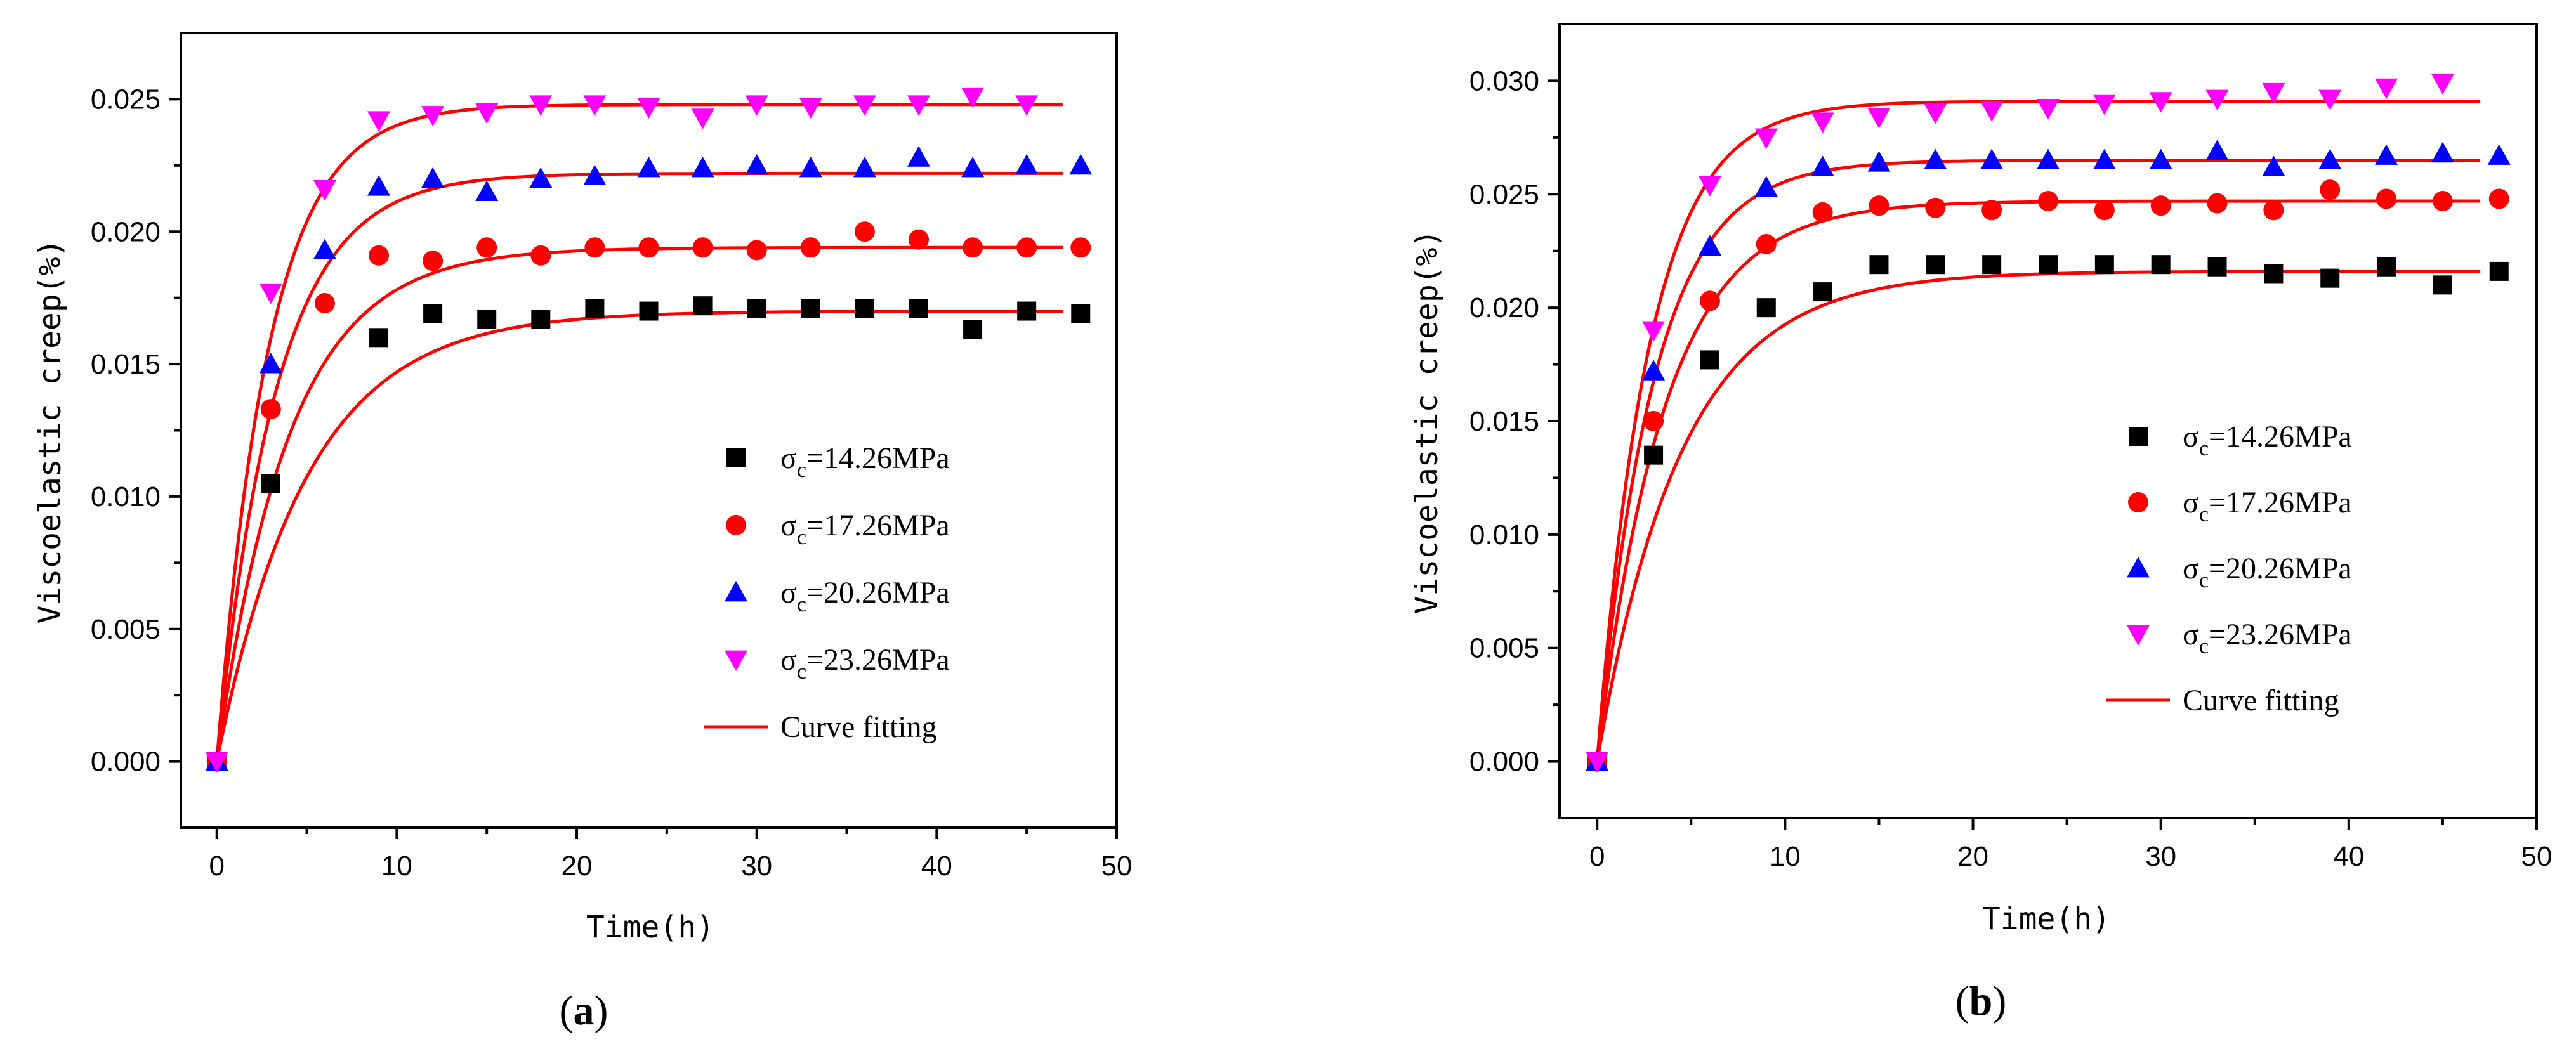 This screenshot has height=1056, width=2576. I want to click on legend-value: =14.26MPa, so click(2280, 436).